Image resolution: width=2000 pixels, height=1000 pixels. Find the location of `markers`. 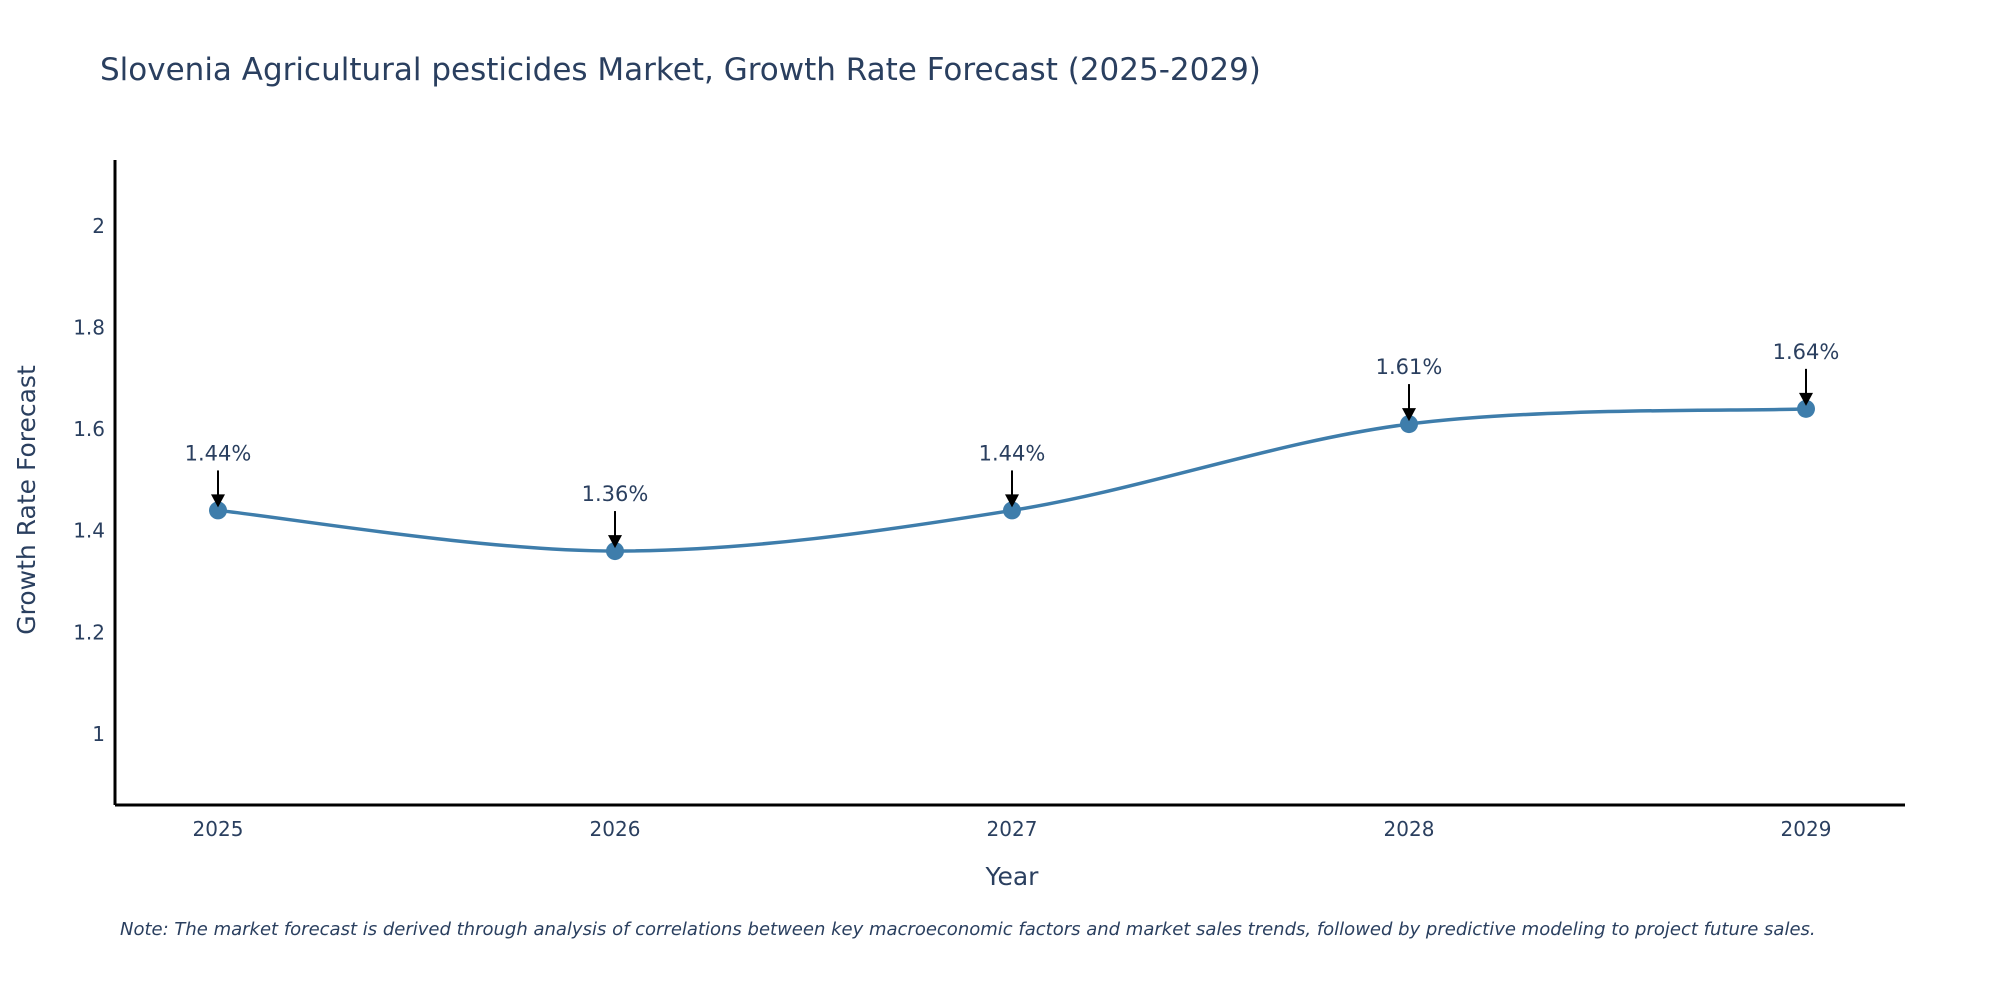

markers is located at coordinates (1012, 480).